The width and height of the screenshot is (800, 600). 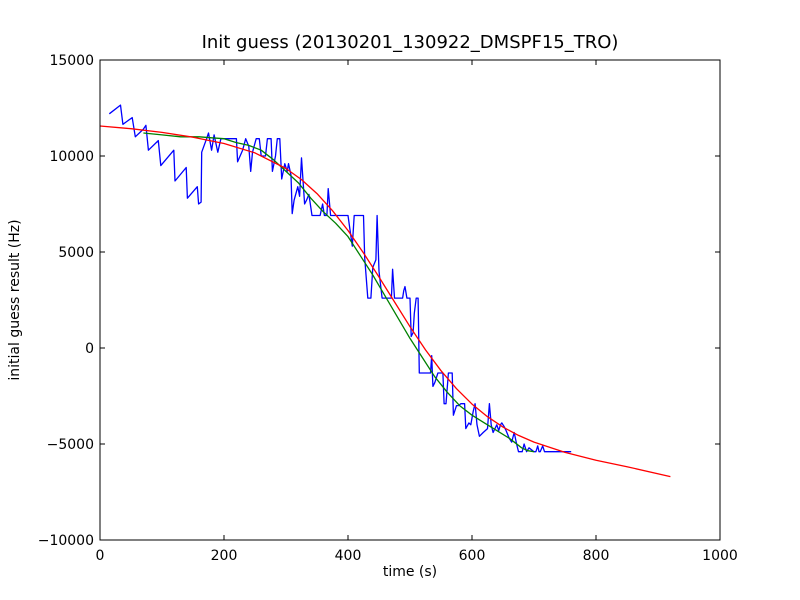 I want to click on x-tick-label: 1000, so click(x=720, y=556).